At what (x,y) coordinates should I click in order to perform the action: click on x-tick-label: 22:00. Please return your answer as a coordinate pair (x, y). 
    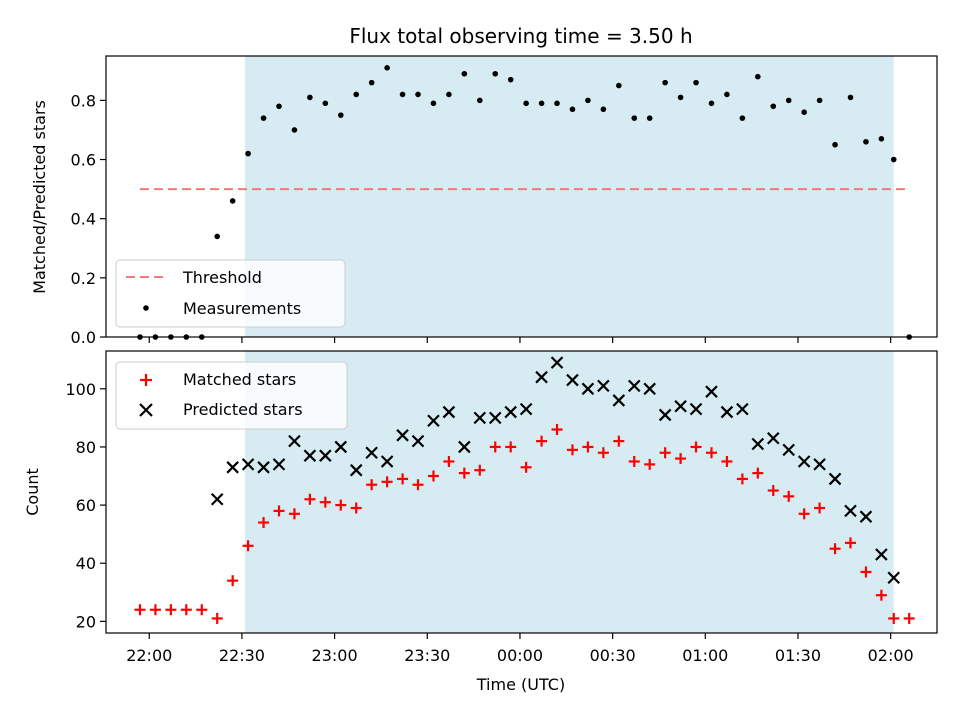
    Looking at the image, I should click on (149, 655).